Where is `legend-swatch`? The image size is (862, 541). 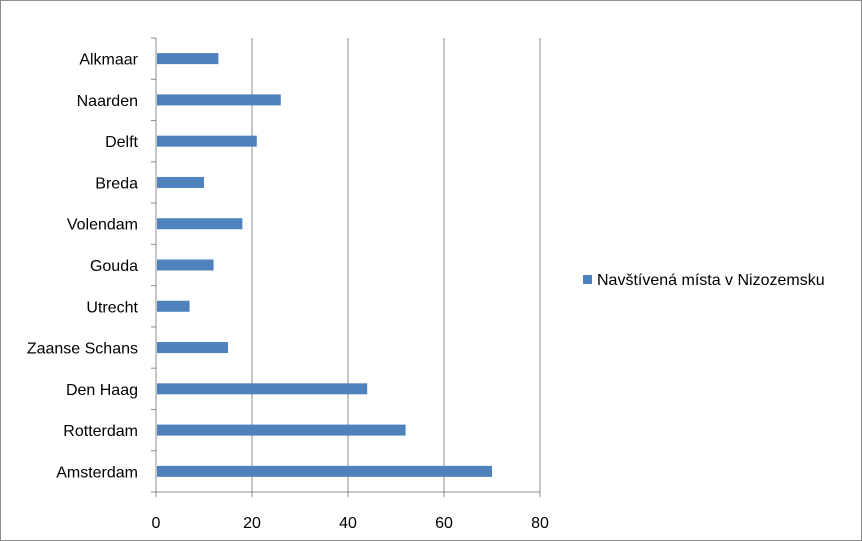 legend-swatch is located at coordinates (587, 279).